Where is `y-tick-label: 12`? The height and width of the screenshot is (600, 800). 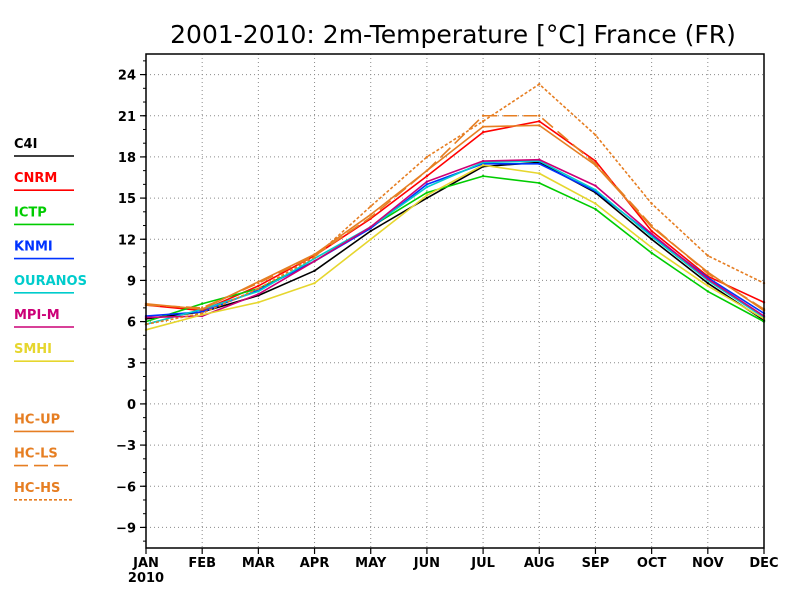
y-tick-label: 12 is located at coordinates (127, 240).